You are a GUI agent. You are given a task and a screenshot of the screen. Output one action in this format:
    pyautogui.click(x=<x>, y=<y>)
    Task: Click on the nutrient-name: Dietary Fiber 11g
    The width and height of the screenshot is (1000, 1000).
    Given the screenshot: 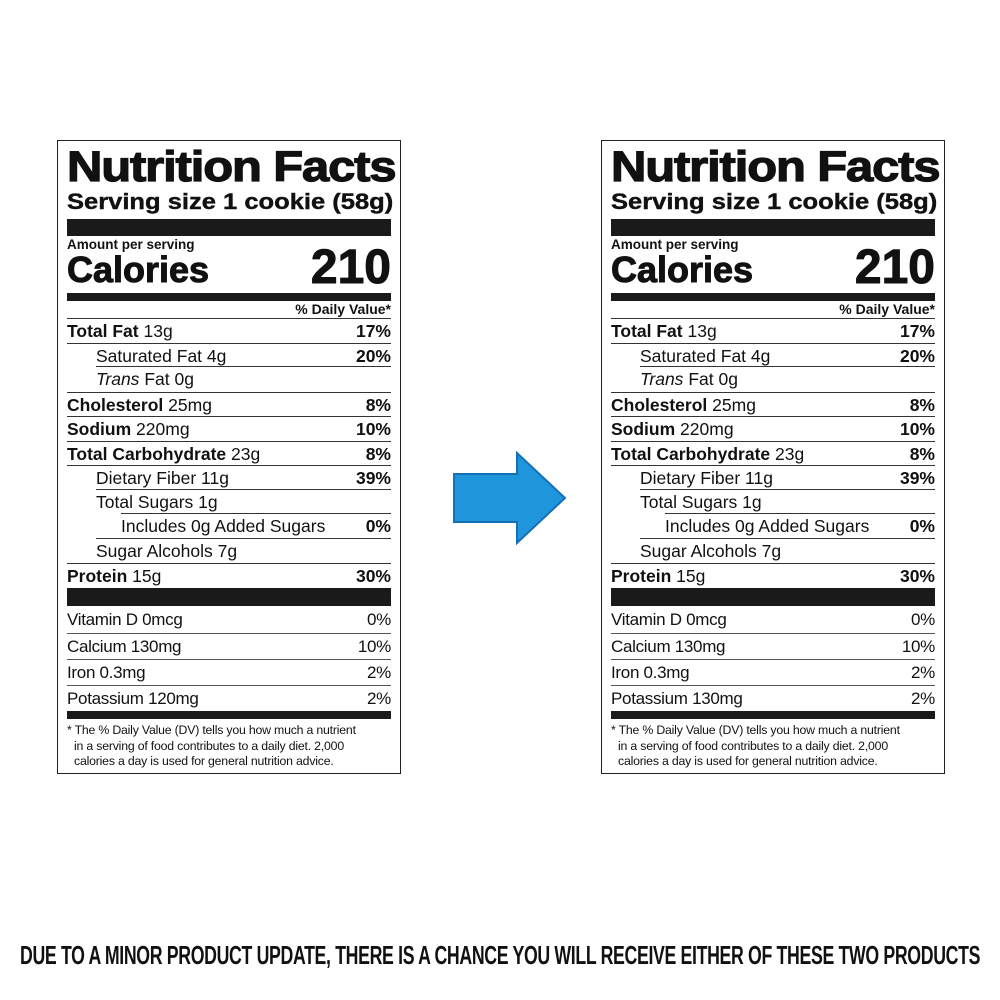 What is the action you would take?
    pyautogui.click(x=706, y=478)
    